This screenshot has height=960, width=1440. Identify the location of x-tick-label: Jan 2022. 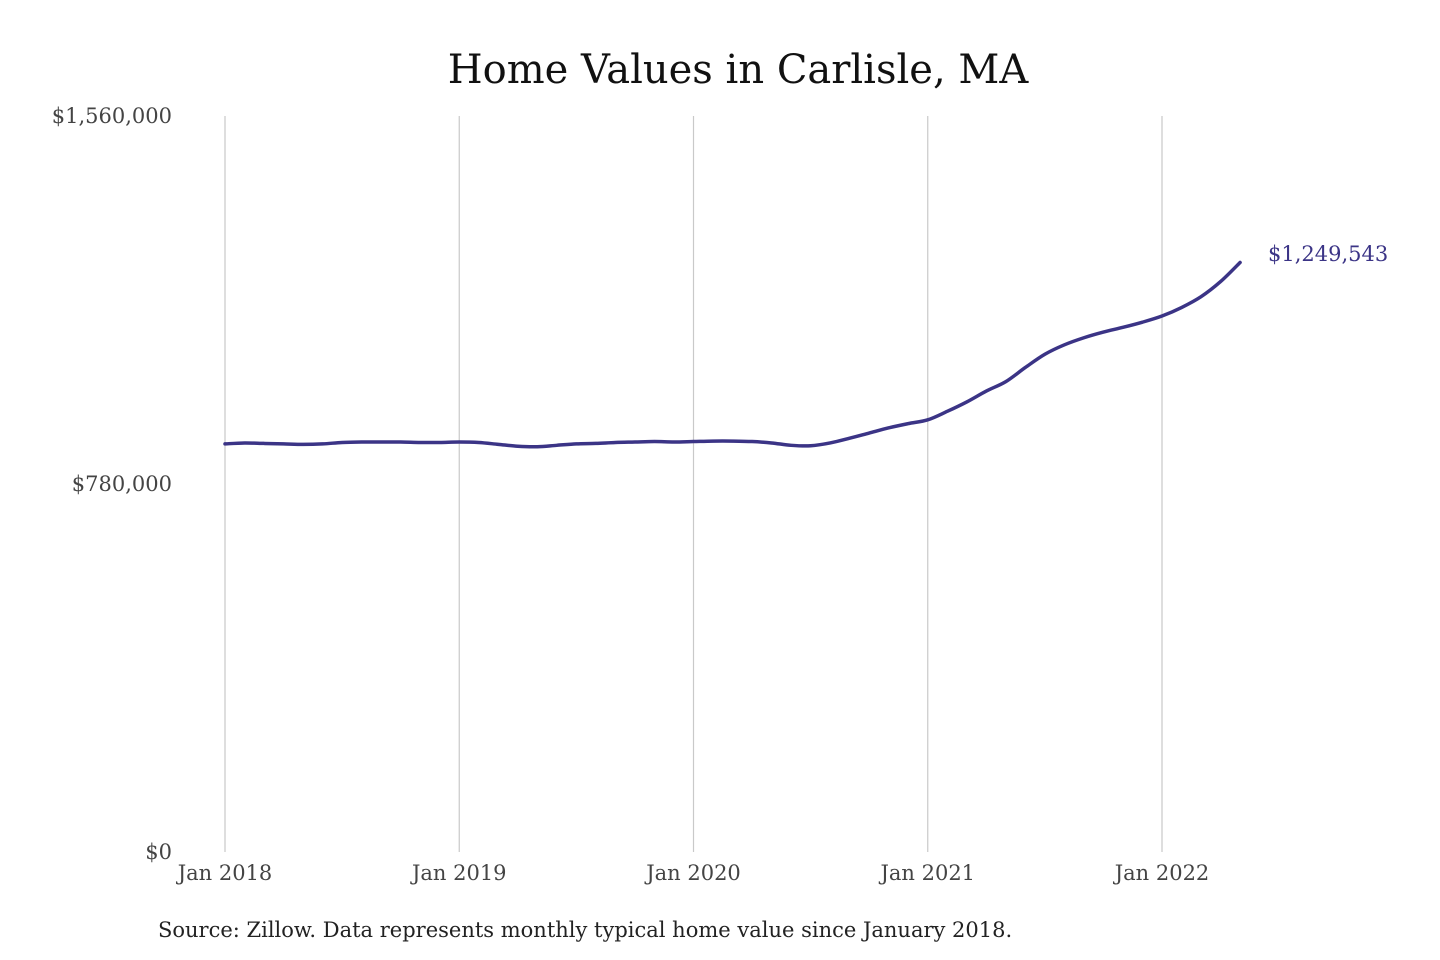
(1161, 873).